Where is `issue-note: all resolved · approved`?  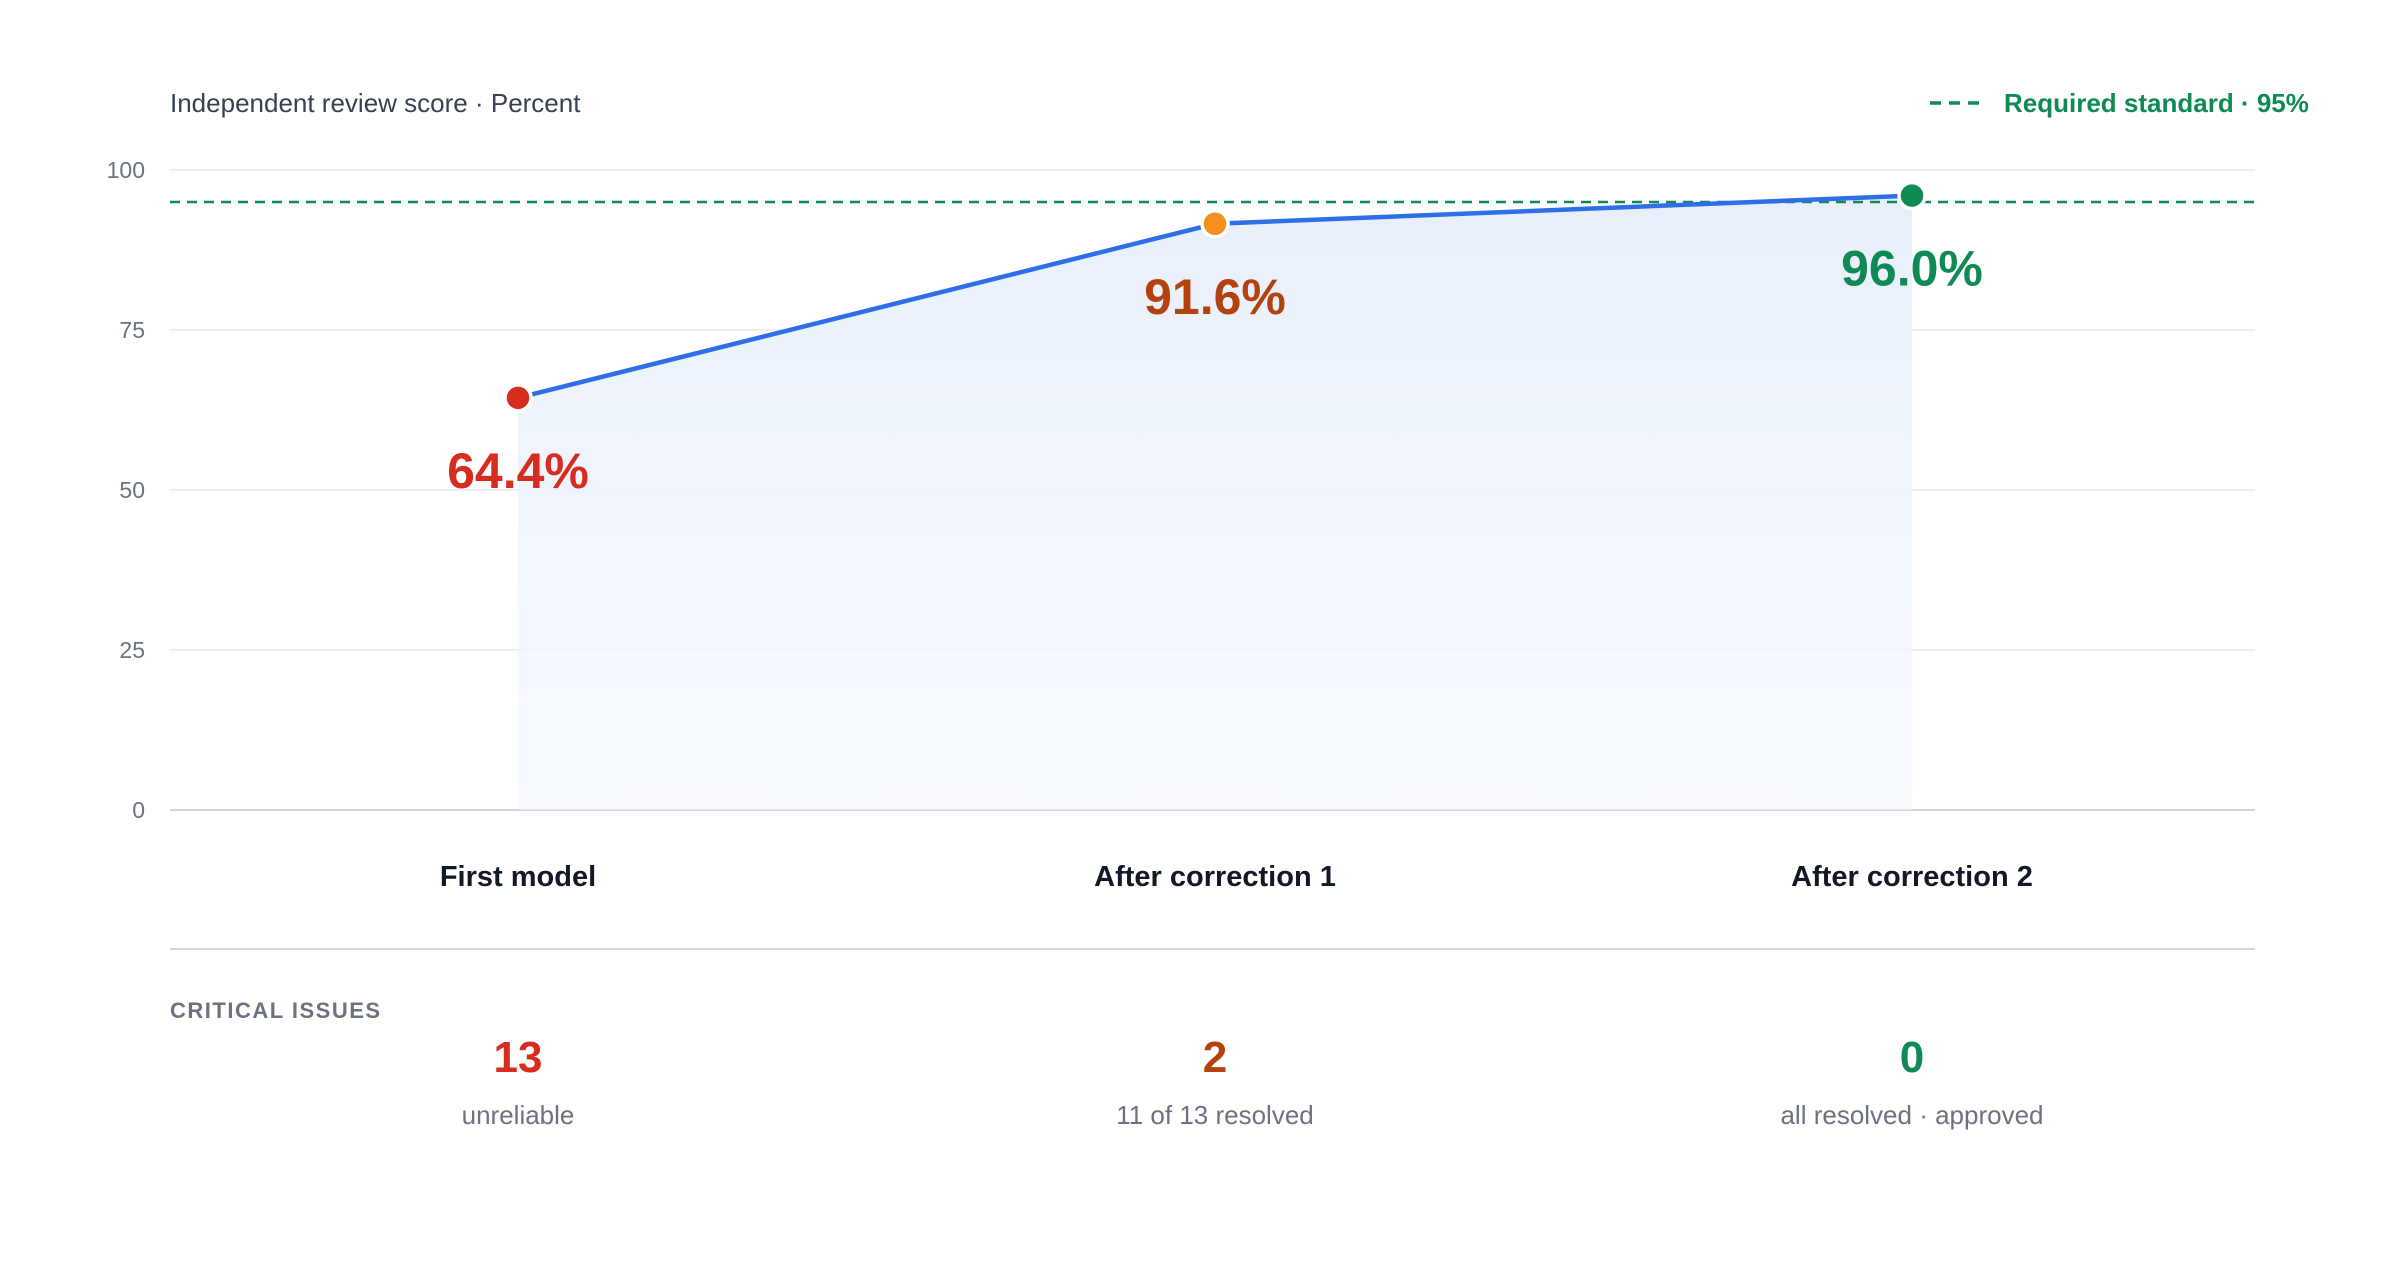 issue-note: all resolved · approved is located at coordinates (1911, 1115).